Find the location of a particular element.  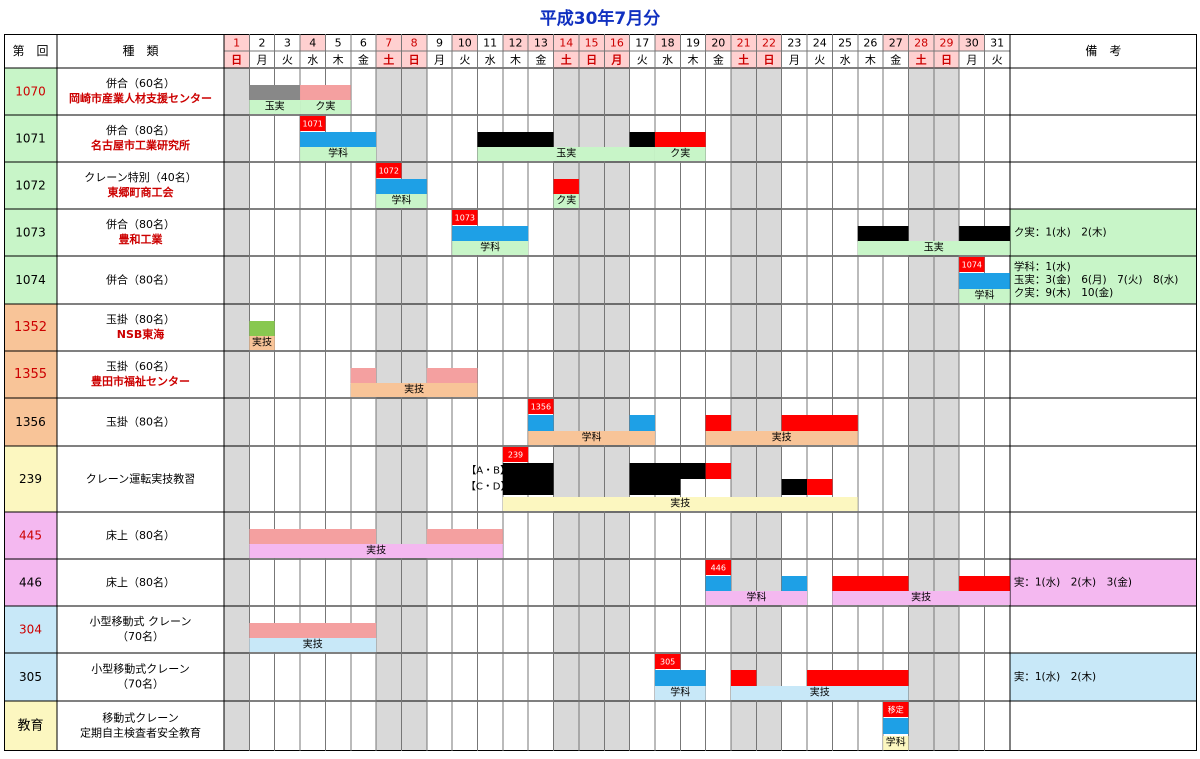

course-start-flag-label: 1071 is located at coordinates (313, 124).